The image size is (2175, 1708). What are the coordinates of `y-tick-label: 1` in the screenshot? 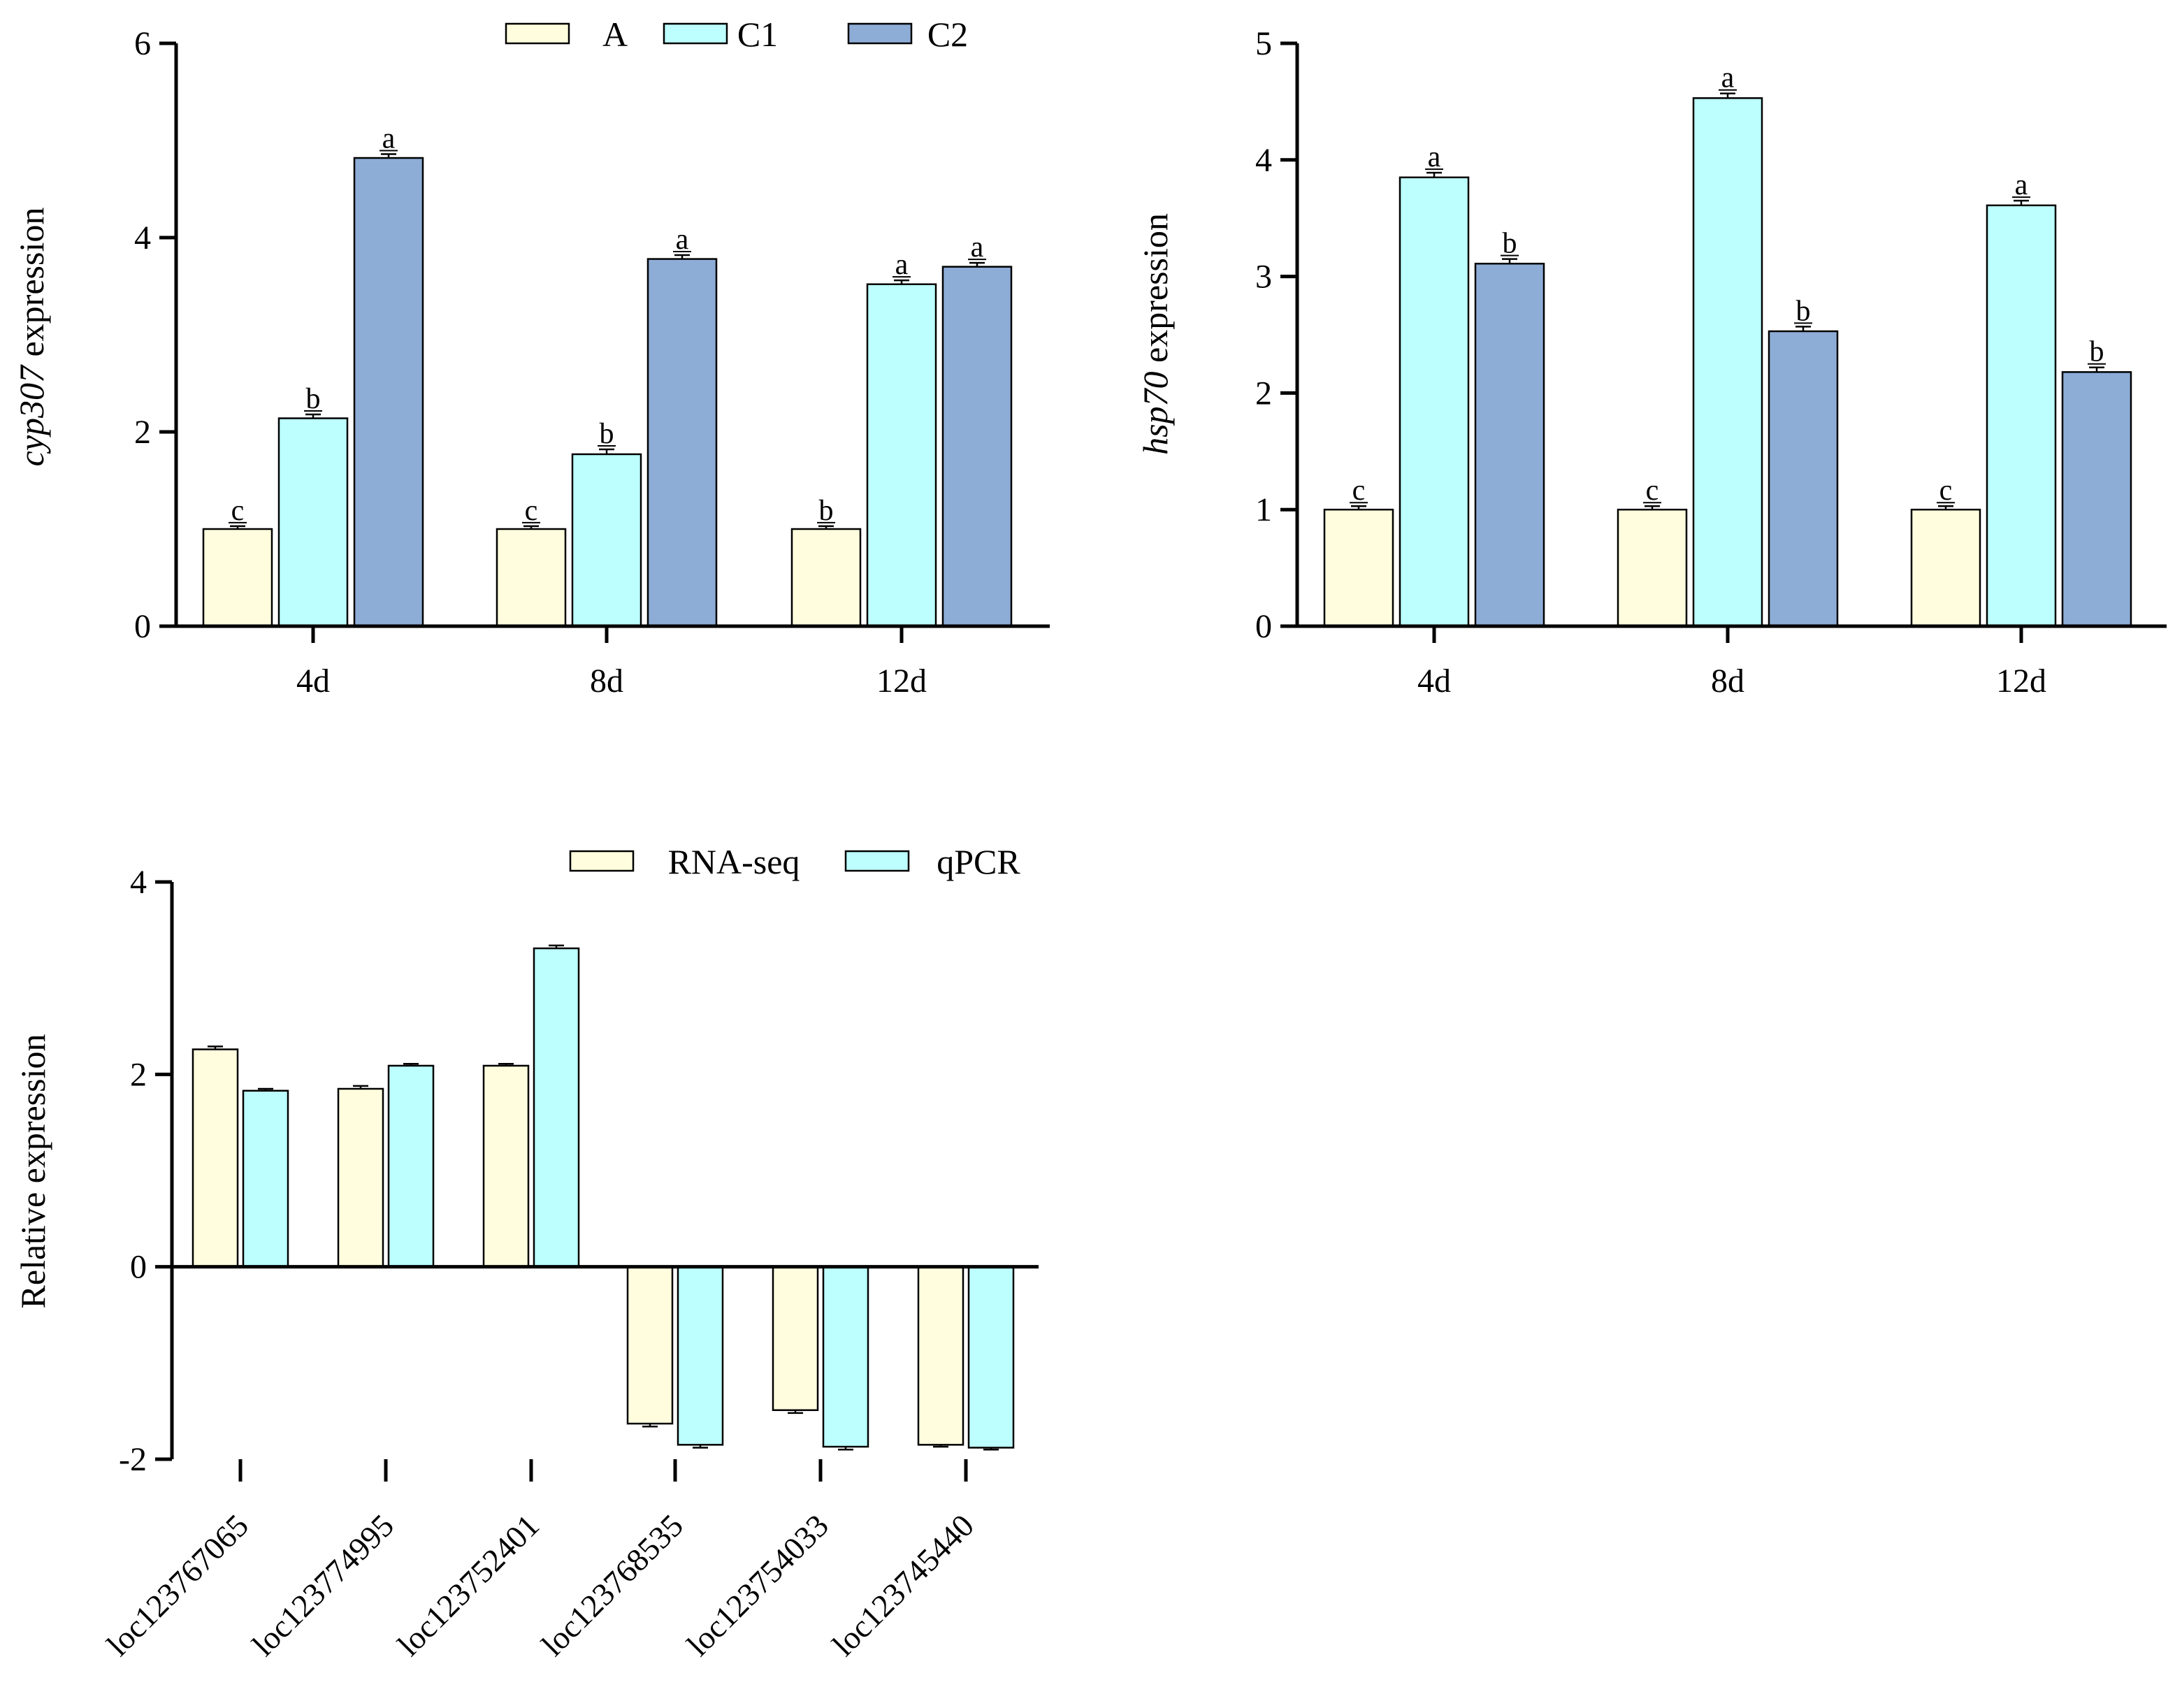 It's located at (1263, 509).